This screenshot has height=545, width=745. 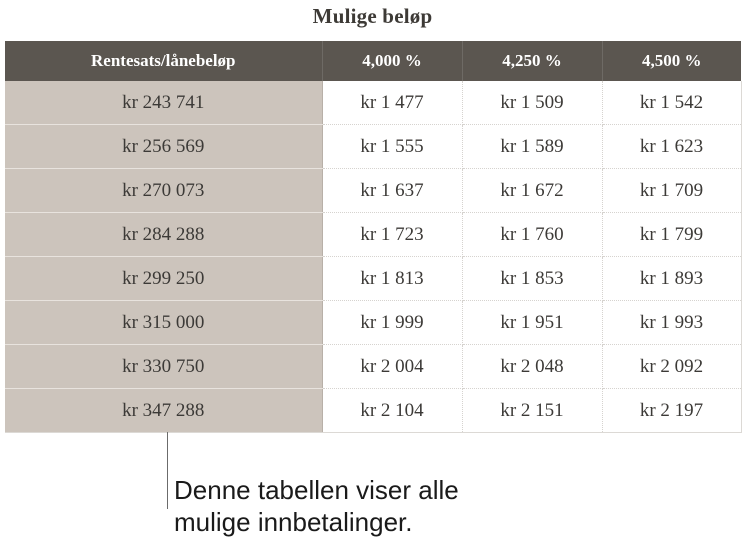 What do you see at coordinates (316, 490) in the screenshot?
I see `callout-text-line: Denne tabellen viser alle` at bounding box center [316, 490].